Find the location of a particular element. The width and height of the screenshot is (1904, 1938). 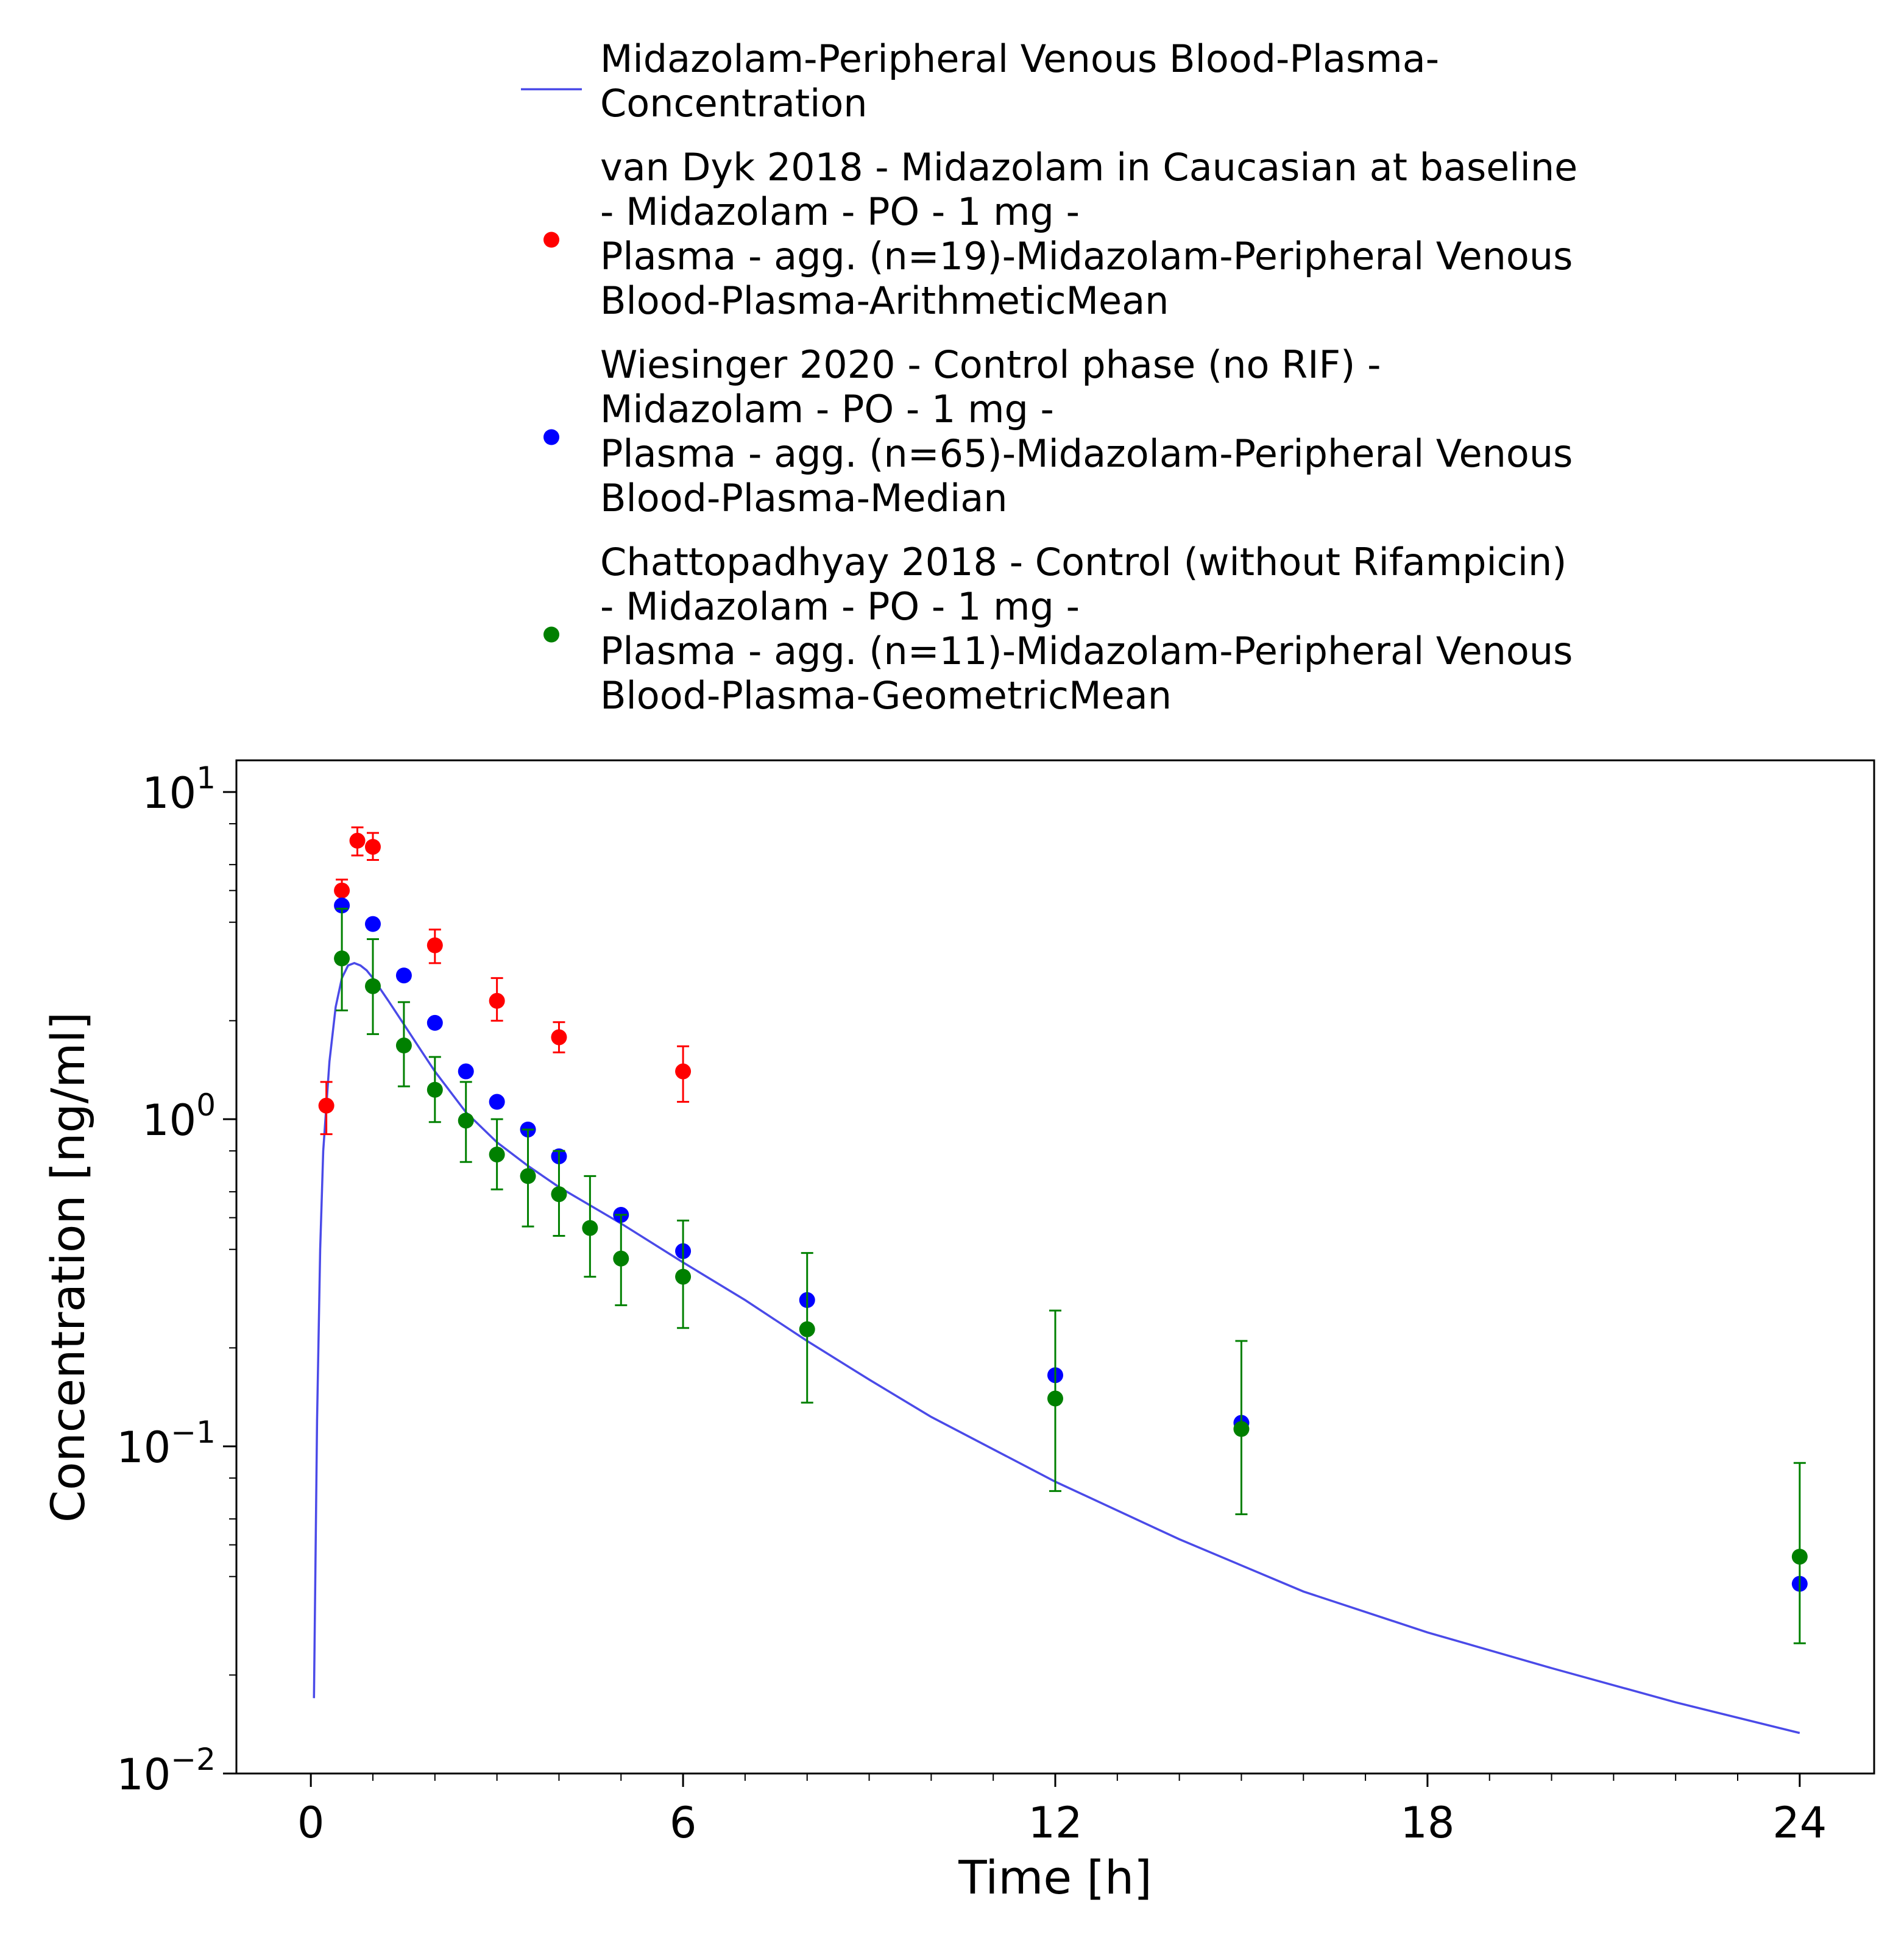

y-axis-title: Concentration [ng/ml] is located at coordinates (68, 1267).